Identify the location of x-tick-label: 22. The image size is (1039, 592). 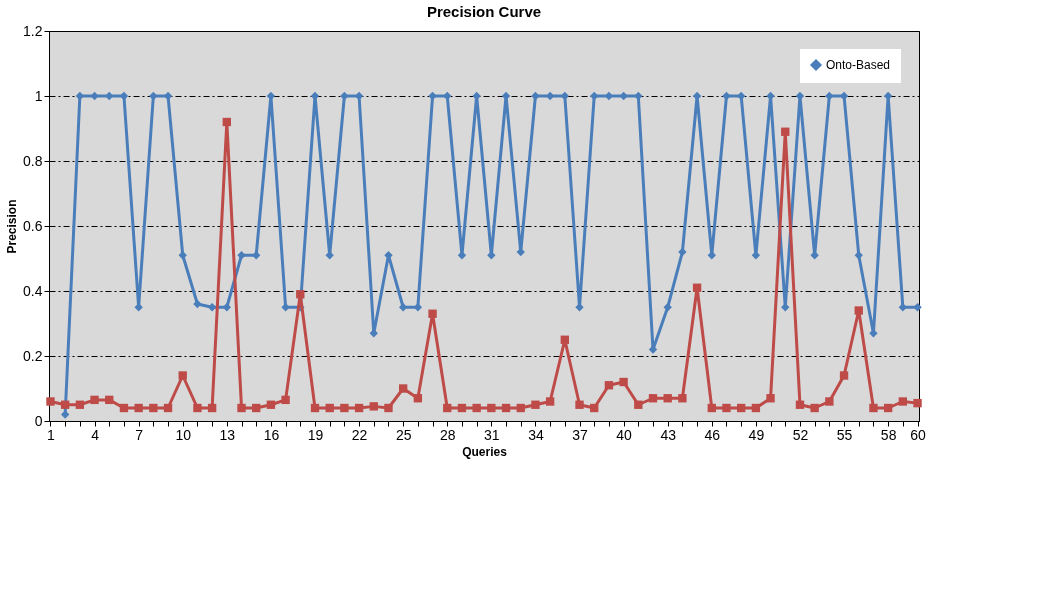
(359, 434).